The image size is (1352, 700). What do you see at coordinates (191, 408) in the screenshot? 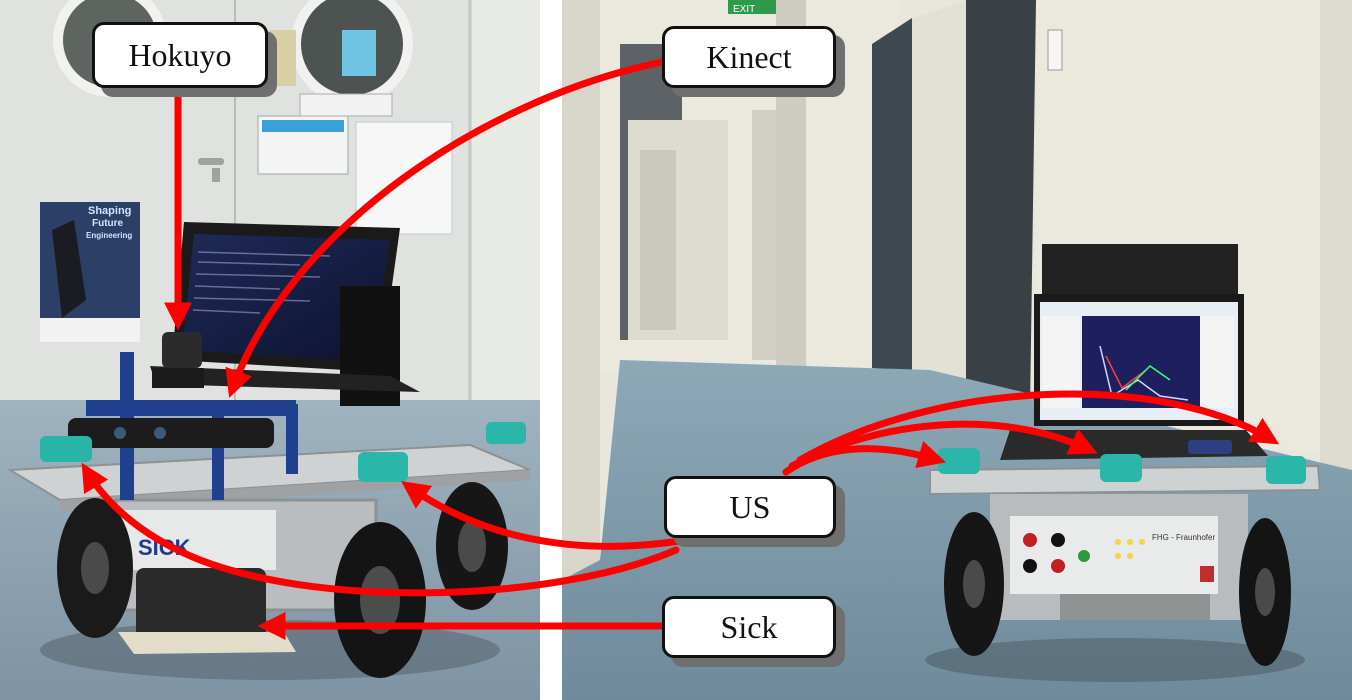
I see `blue-frame-top` at bounding box center [191, 408].